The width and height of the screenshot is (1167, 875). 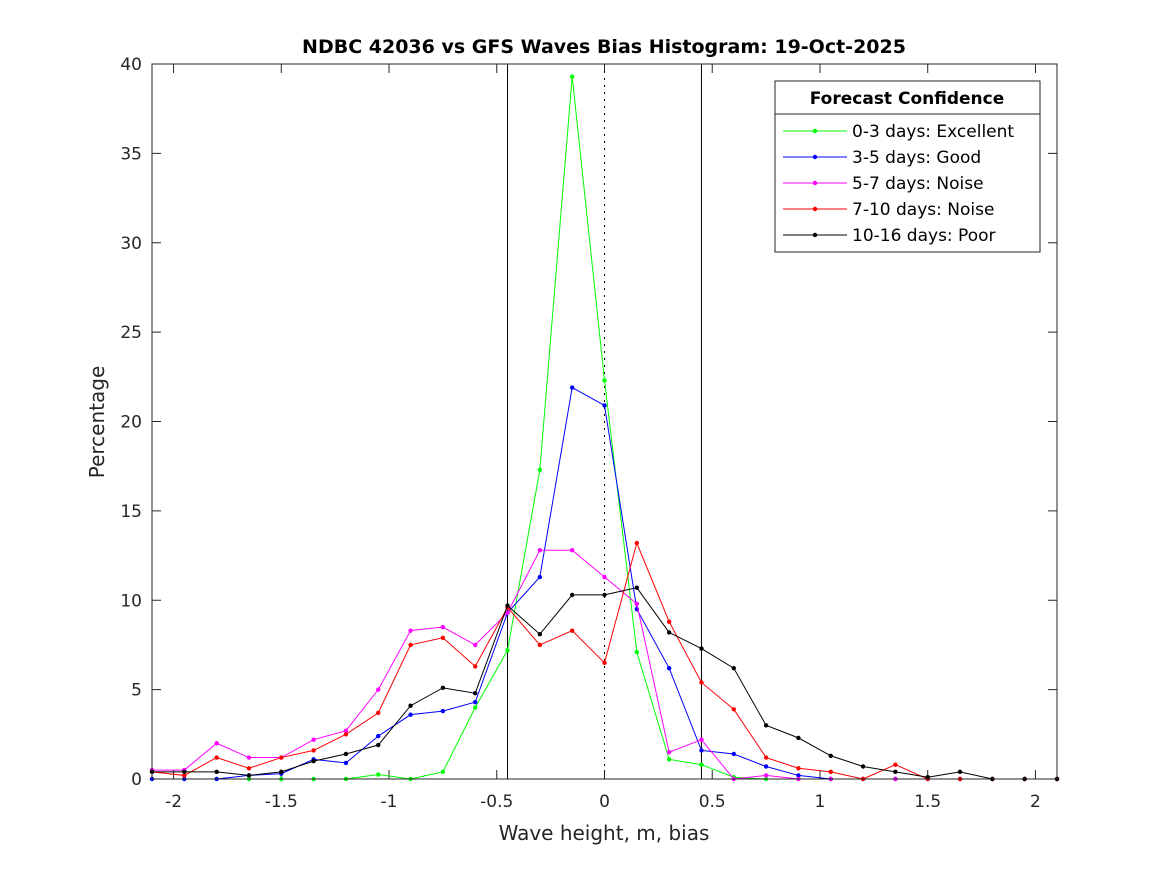 What do you see at coordinates (131, 244) in the screenshot?
I see `y-tick-label: 30` at bounding box center [131, 244].